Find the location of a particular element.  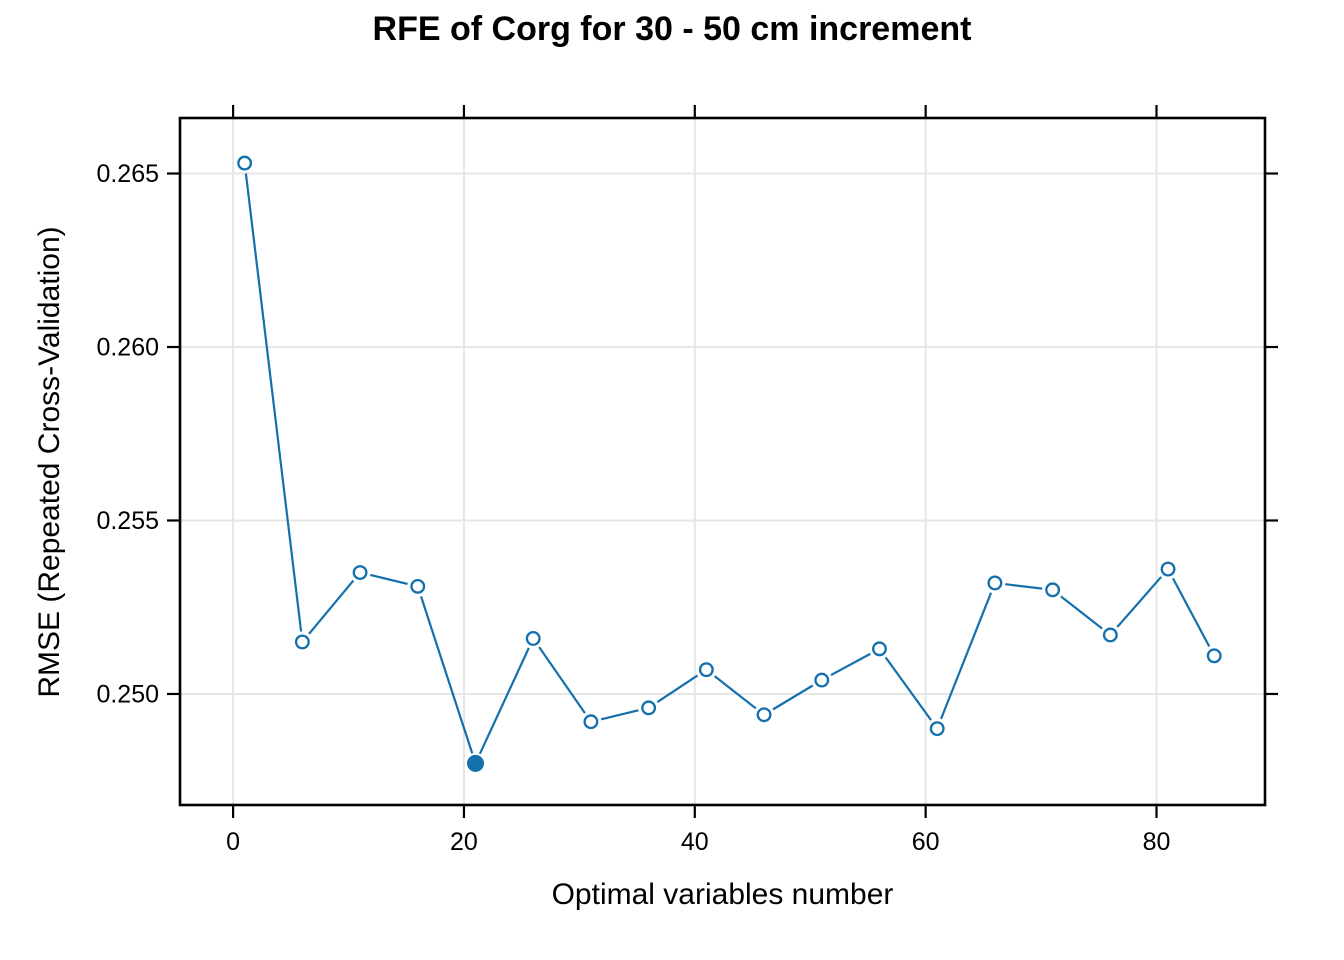

x-axis-label: Optimal variables number is located at coordinates (722, 894).